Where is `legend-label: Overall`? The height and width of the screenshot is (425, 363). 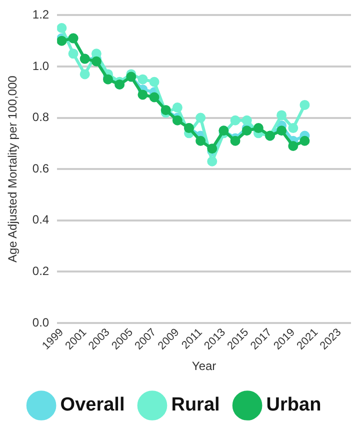
legend-label: Overall is located at coordinates (92, 405).